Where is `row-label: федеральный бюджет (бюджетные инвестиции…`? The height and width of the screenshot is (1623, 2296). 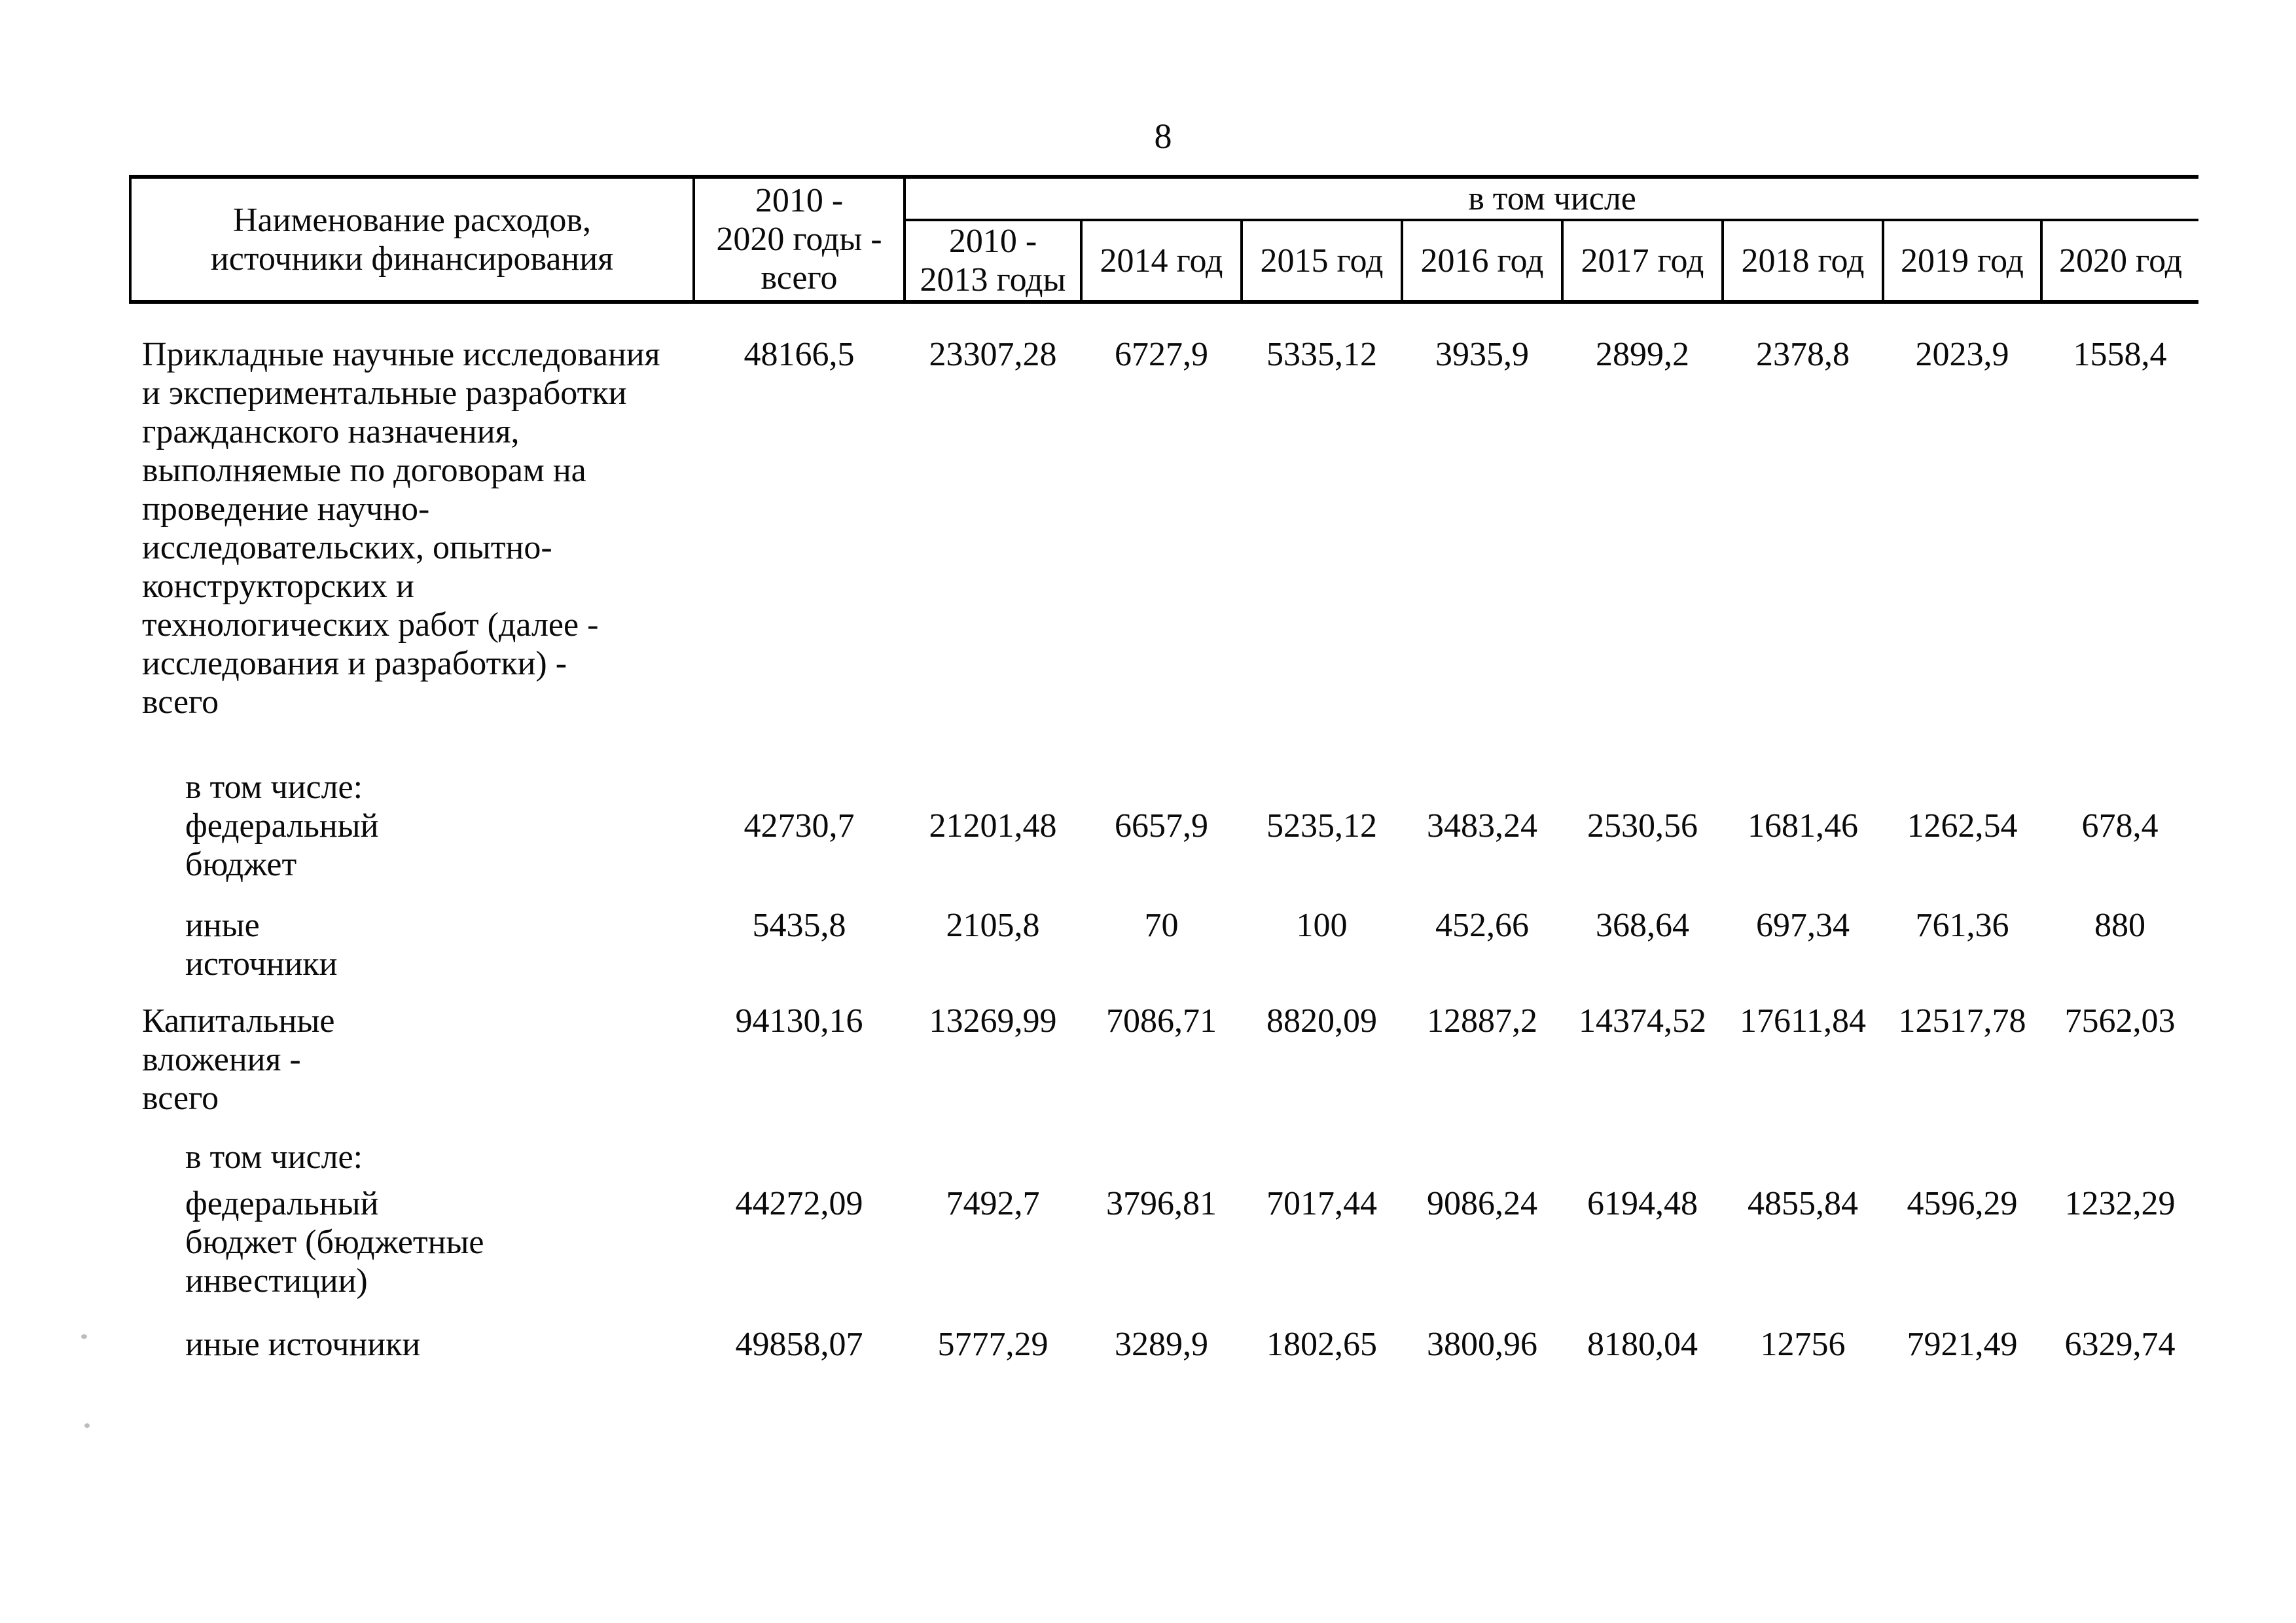
row-label: федеральный бюджет (бюджетные инвестиции… is located at coordinates (334, 1242).